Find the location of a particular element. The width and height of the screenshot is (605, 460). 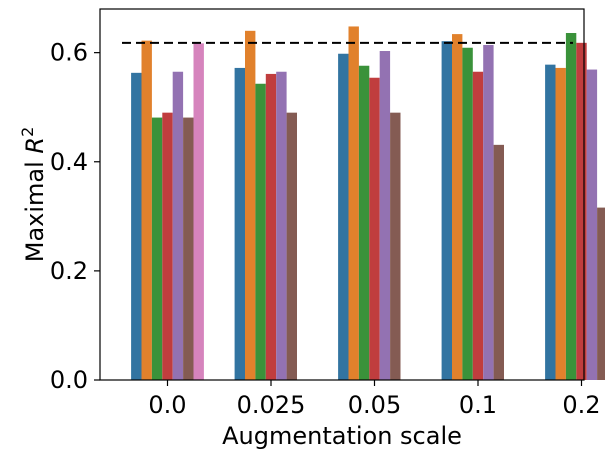

bar-series5-0.2 is located at coordinates (592, 224).